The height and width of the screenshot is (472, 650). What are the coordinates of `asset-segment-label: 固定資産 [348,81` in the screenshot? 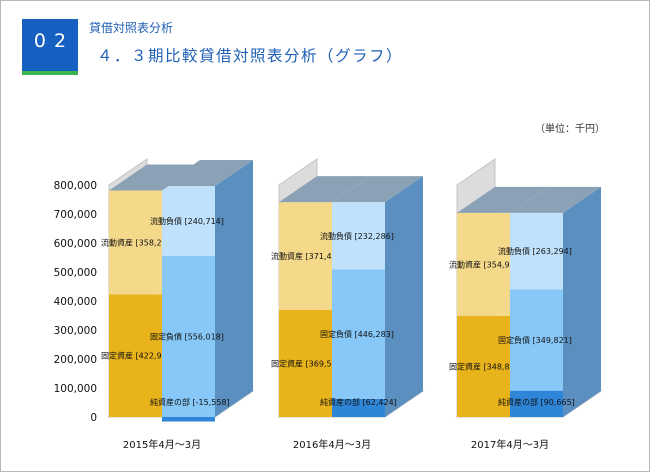 It's located at (482, 366).